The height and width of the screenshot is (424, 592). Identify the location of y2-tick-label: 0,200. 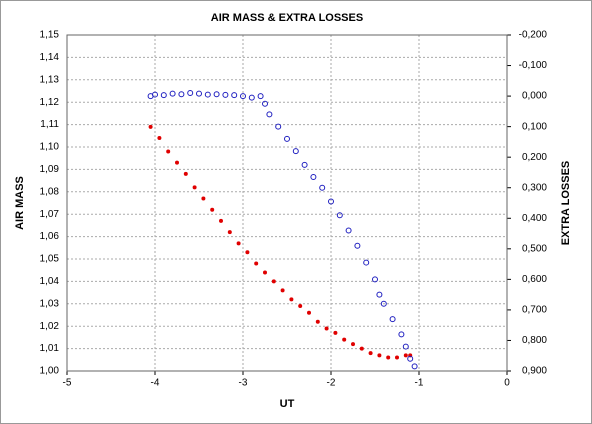
(534, 157).